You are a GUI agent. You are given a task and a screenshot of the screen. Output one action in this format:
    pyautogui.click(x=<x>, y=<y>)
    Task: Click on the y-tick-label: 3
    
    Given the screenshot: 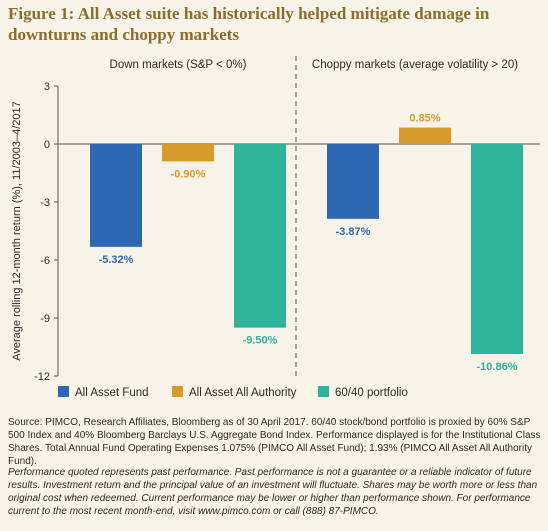 What is the action you would take?
    pyautogui.click(x=47, y=87)
    